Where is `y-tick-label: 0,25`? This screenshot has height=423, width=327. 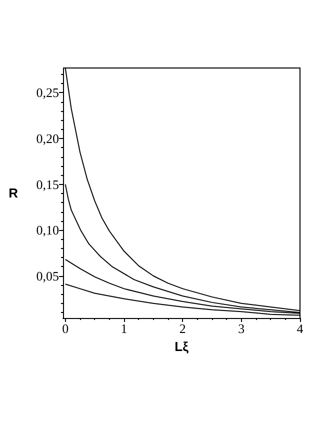
y-tick-label: 0,25 is located at coordinates (47, 92).